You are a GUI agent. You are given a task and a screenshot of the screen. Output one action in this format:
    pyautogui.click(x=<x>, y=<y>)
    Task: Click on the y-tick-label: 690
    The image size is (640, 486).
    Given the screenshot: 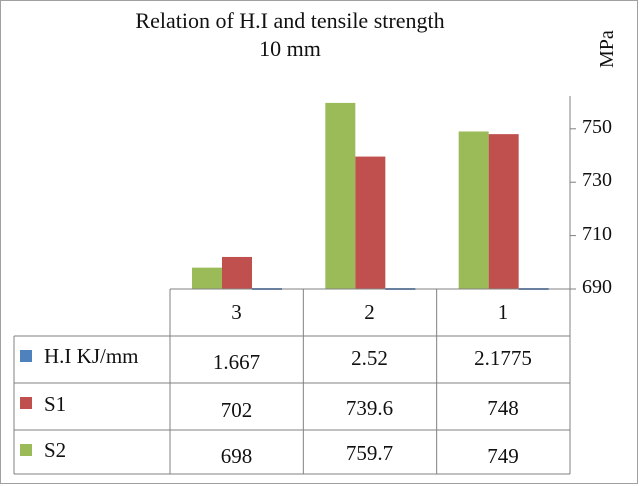 What is the action you would take?
    pyautogui.click(x=597, y=287)
    